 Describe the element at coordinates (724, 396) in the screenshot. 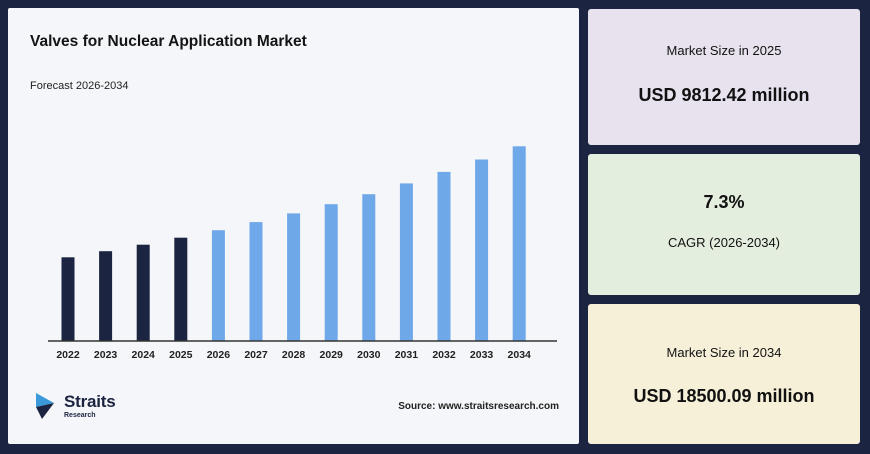

I see `card-value: USD 18500.09 million` at that location.